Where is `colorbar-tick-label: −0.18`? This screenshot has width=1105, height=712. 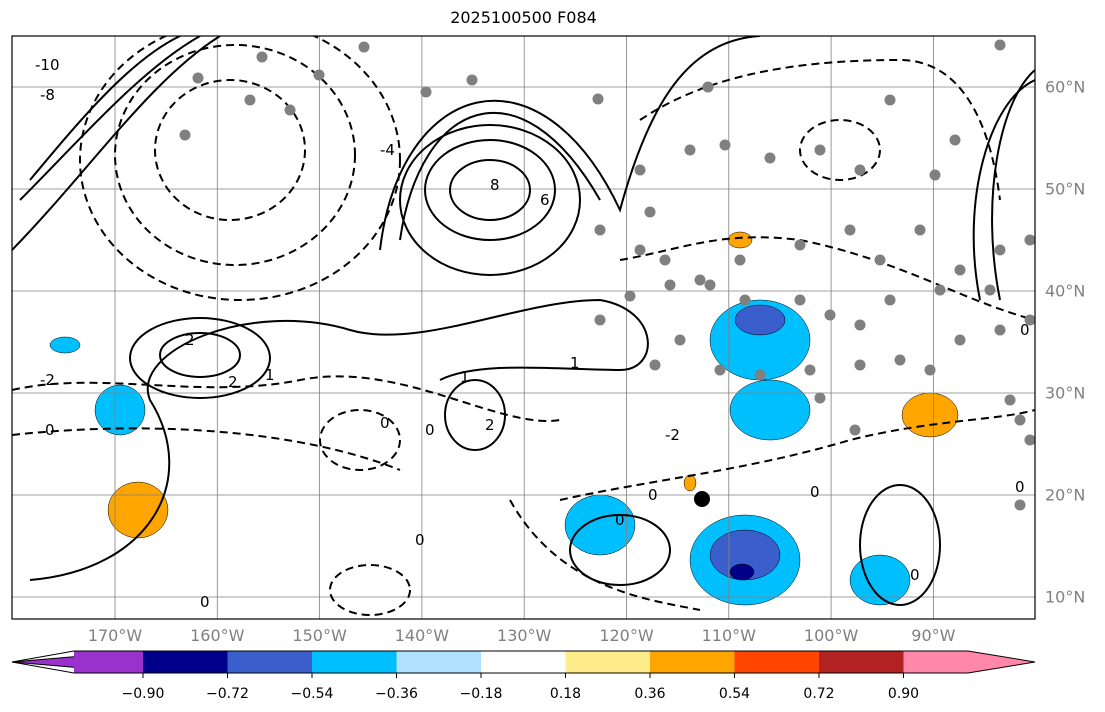
colorbar-tick-label: −0.18 is located at coordinates (481, 694).